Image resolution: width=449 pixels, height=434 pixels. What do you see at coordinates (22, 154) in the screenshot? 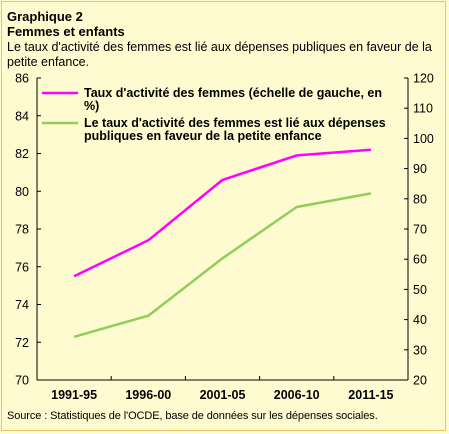
I see `left-tick-label: 82` at bounding box center [22, 154].